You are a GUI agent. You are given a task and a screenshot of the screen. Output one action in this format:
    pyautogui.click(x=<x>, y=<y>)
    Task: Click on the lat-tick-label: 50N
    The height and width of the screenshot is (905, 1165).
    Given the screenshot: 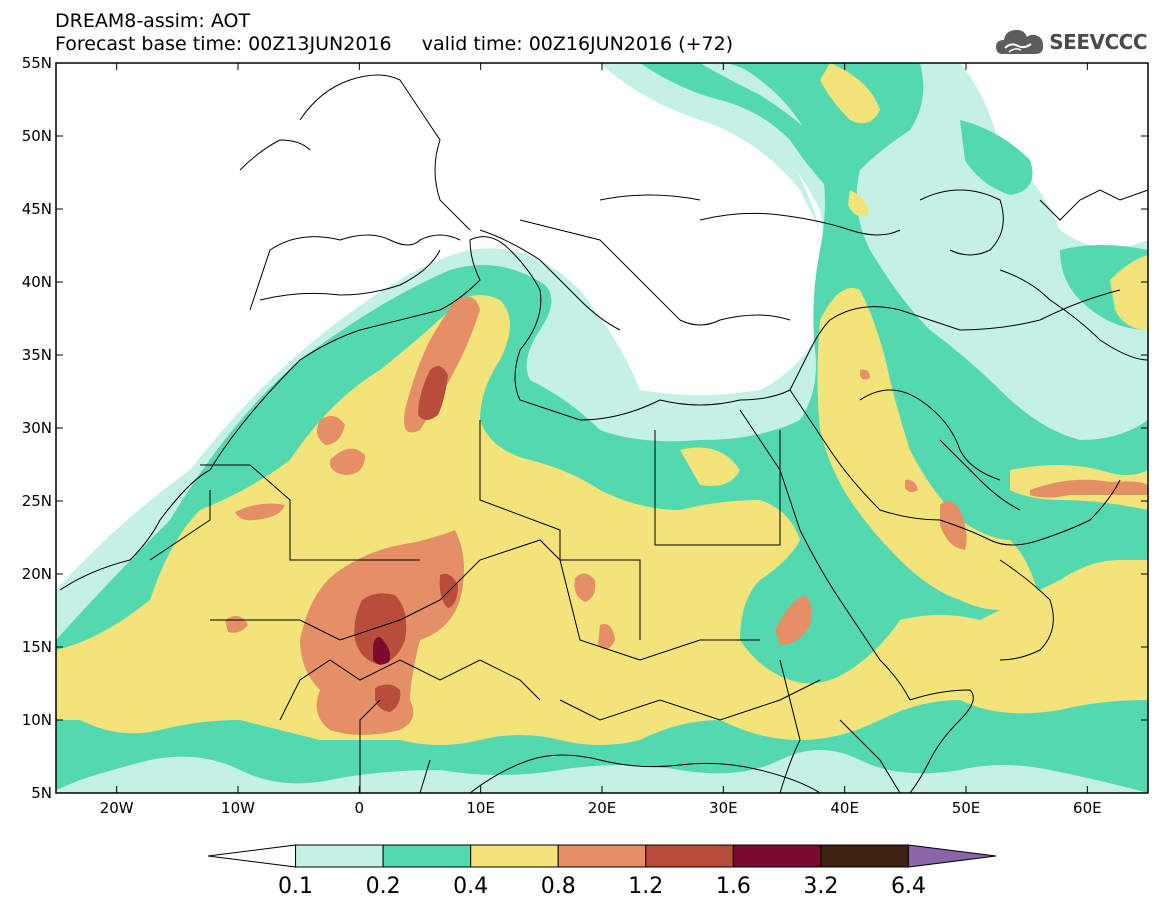 What is the action you would take?
    pyautogui.click(x=37, y=136)
    